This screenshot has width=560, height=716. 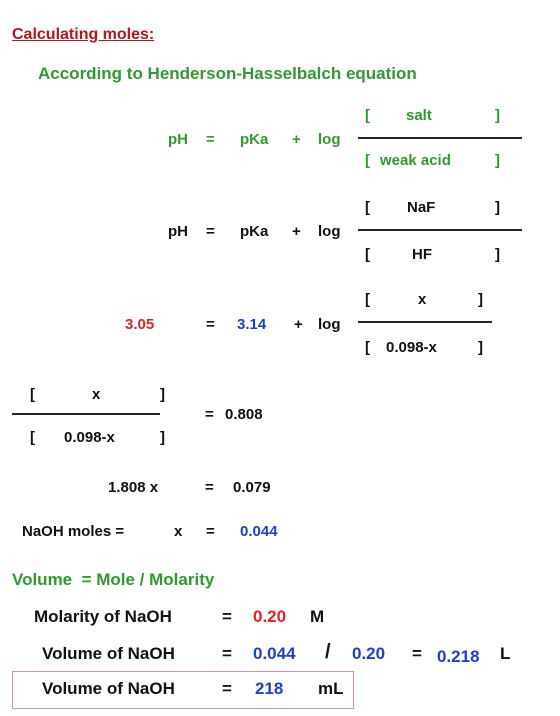 What do you see at coordinates (505, 653) in the screenshot?
I see `unit: L` at bounding box center [505, 653].